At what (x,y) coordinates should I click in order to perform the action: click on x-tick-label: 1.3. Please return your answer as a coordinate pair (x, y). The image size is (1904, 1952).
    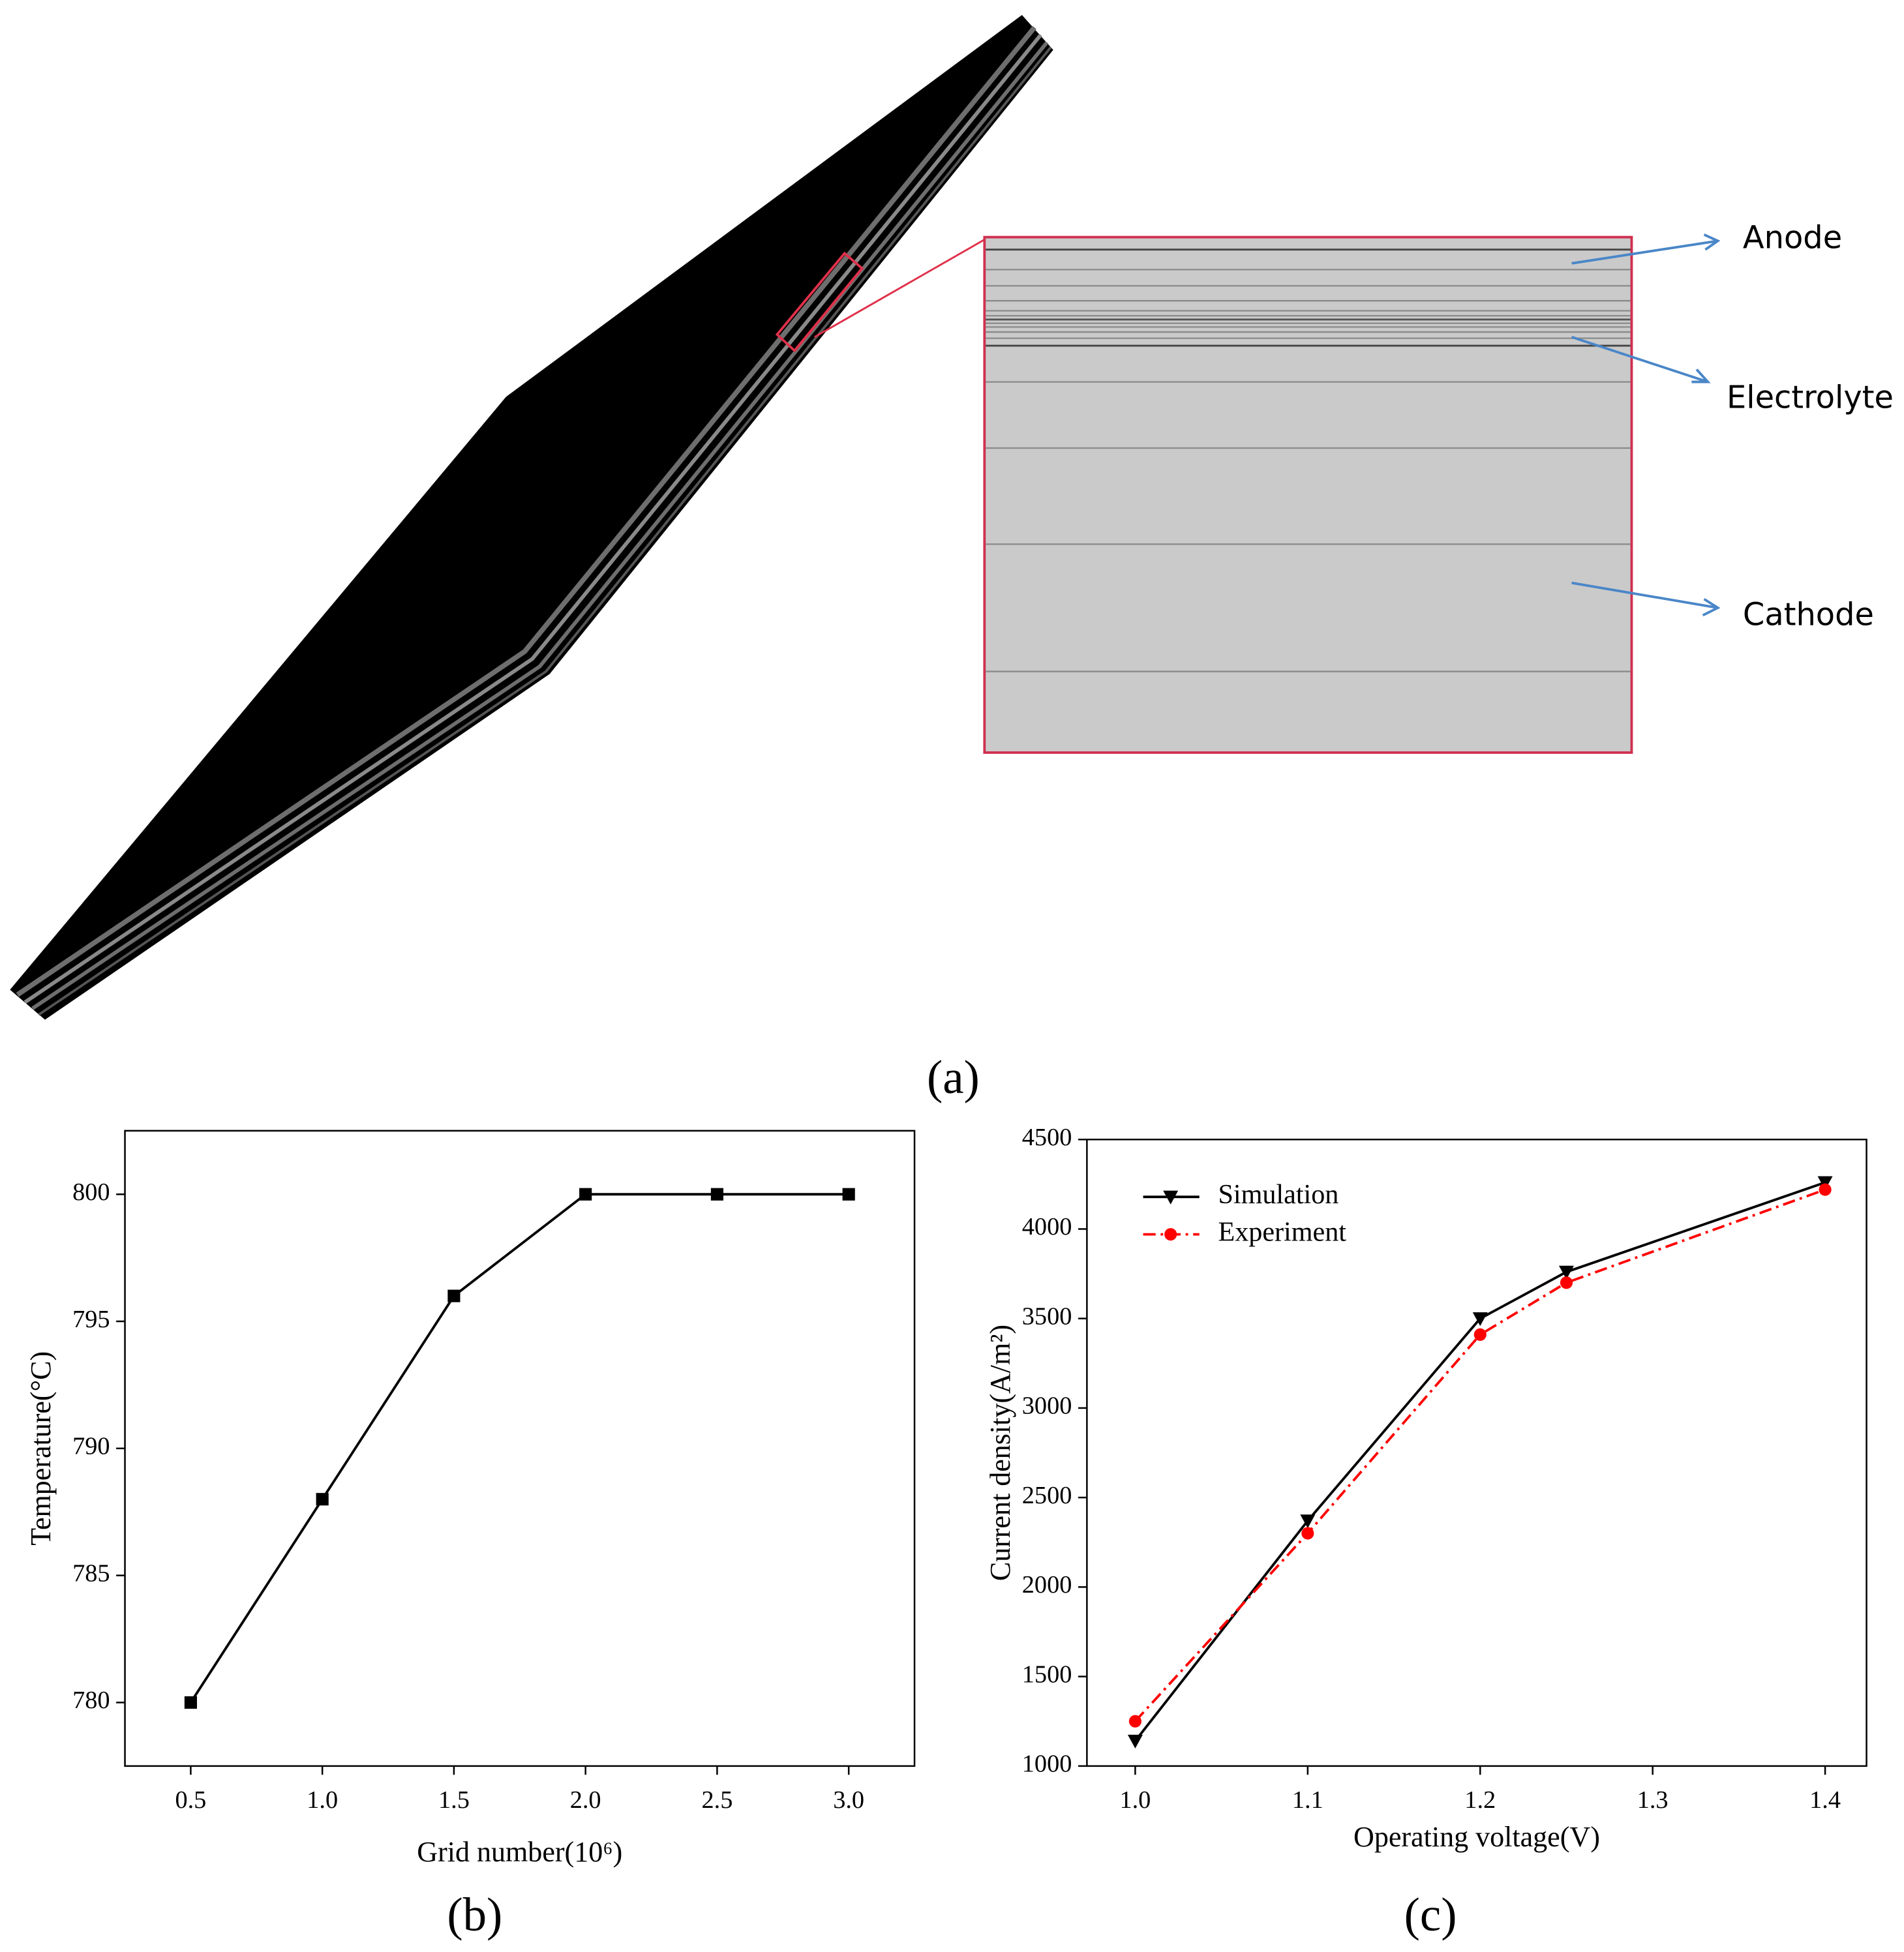
    Looking at the image, I should click on (1653, 1800).